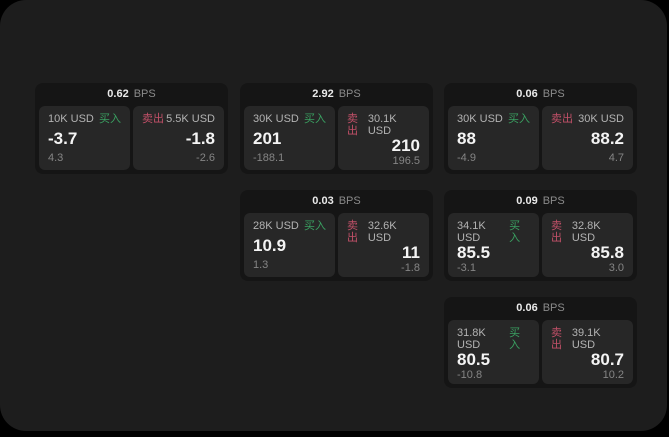 The width and height of the screenshot is (669, 437). What do you see at coordinates (289, 138) in the screenshot?
I see `buy-quote-panel: 30K USD 买入 201 -188.1` at bounding box center [289, 138].